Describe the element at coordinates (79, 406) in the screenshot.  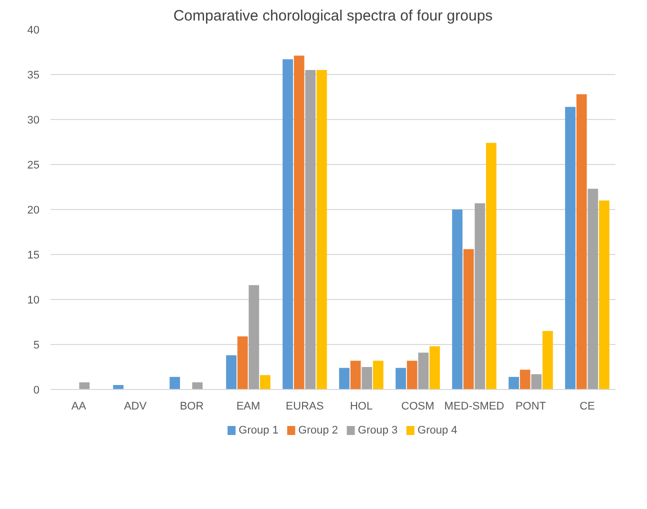
I see `x-tick-label: AA` at that location.